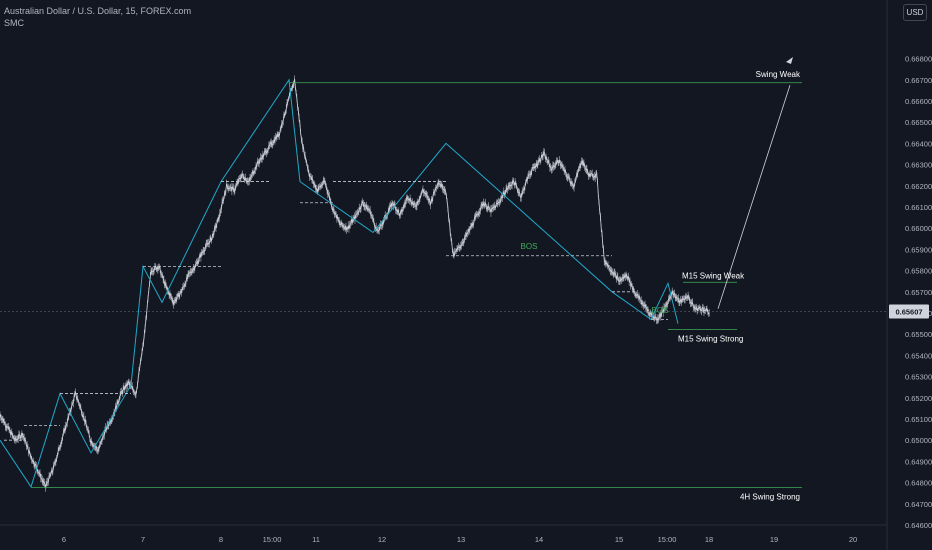  Describe the element at coordinates (778, 74) in the screenshot. I see `swing-weak-label: Swing Weak` at that location.